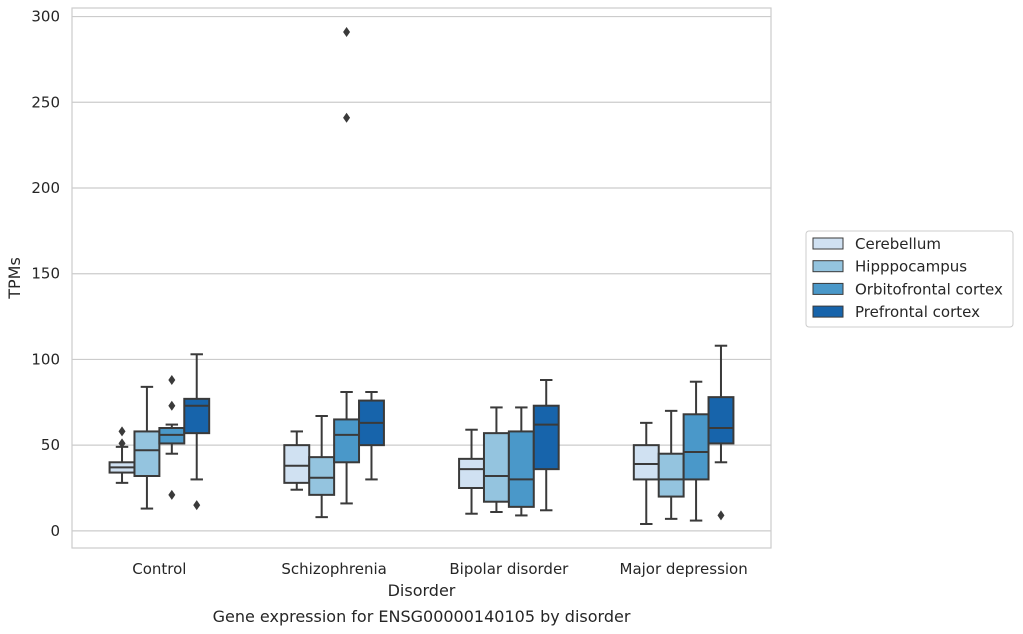 This screenshot has height=634, width=1023. What do you see at coordinates (45, 188) in the screenshot?
I see `y-tick-label: 200` at bounding box center [45, 188].